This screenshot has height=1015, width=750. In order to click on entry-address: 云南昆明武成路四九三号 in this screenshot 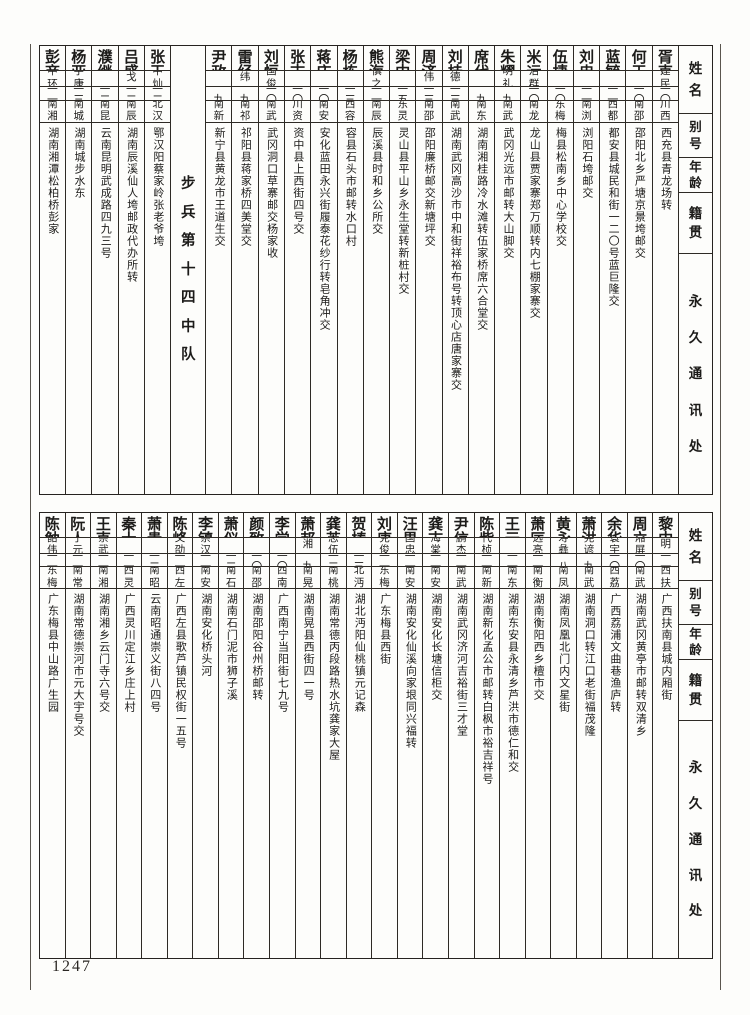, I will do `click(104, 308)`.